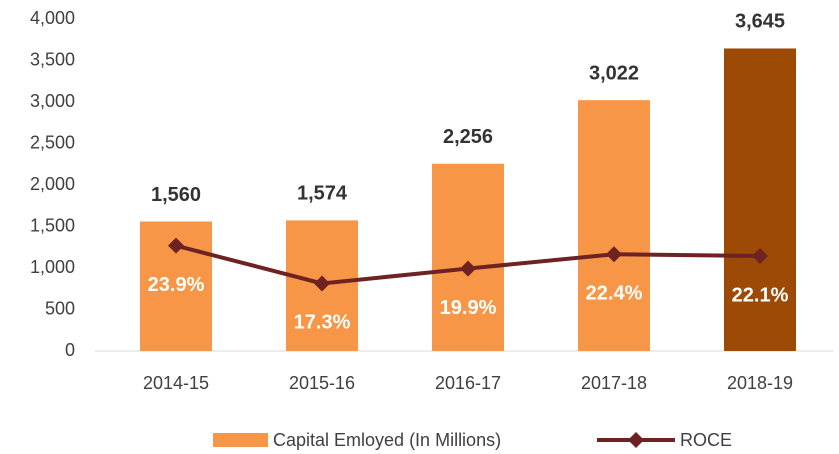 Image resolution: width=839 pixels, height=454 pixels. Describe the element at coordinates (52, 18) in the screenshot. I see `y-tick-label: 4,000` at that location.